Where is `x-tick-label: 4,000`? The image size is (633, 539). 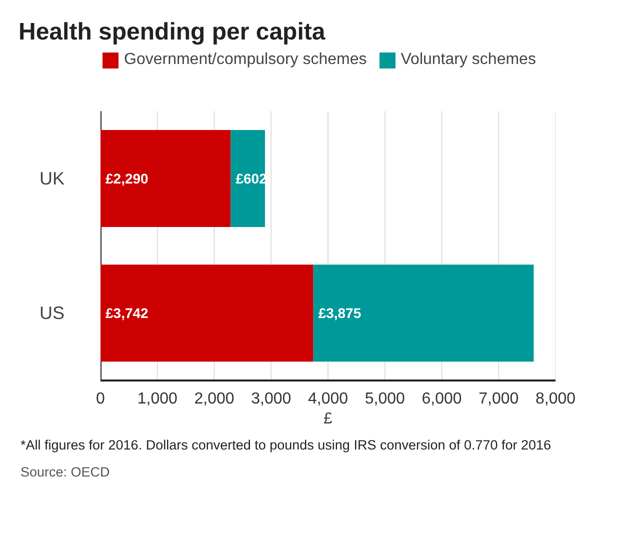
x-tick-label: 4,000 is located at coordinates (328, 399).